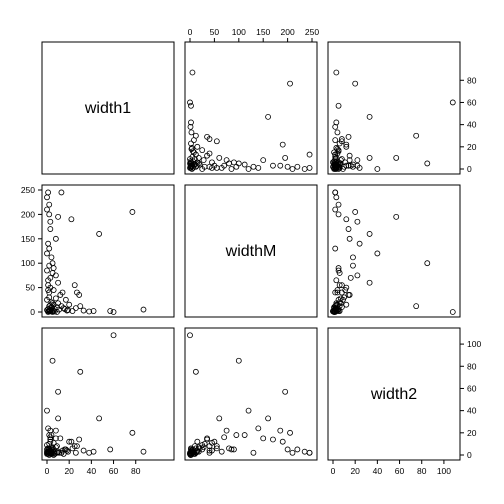  Describe the element at coordinates (391, 467) in the screenshot. I see `x-axis-width2-bottom: 0 20 40 60 80 100` at that location.